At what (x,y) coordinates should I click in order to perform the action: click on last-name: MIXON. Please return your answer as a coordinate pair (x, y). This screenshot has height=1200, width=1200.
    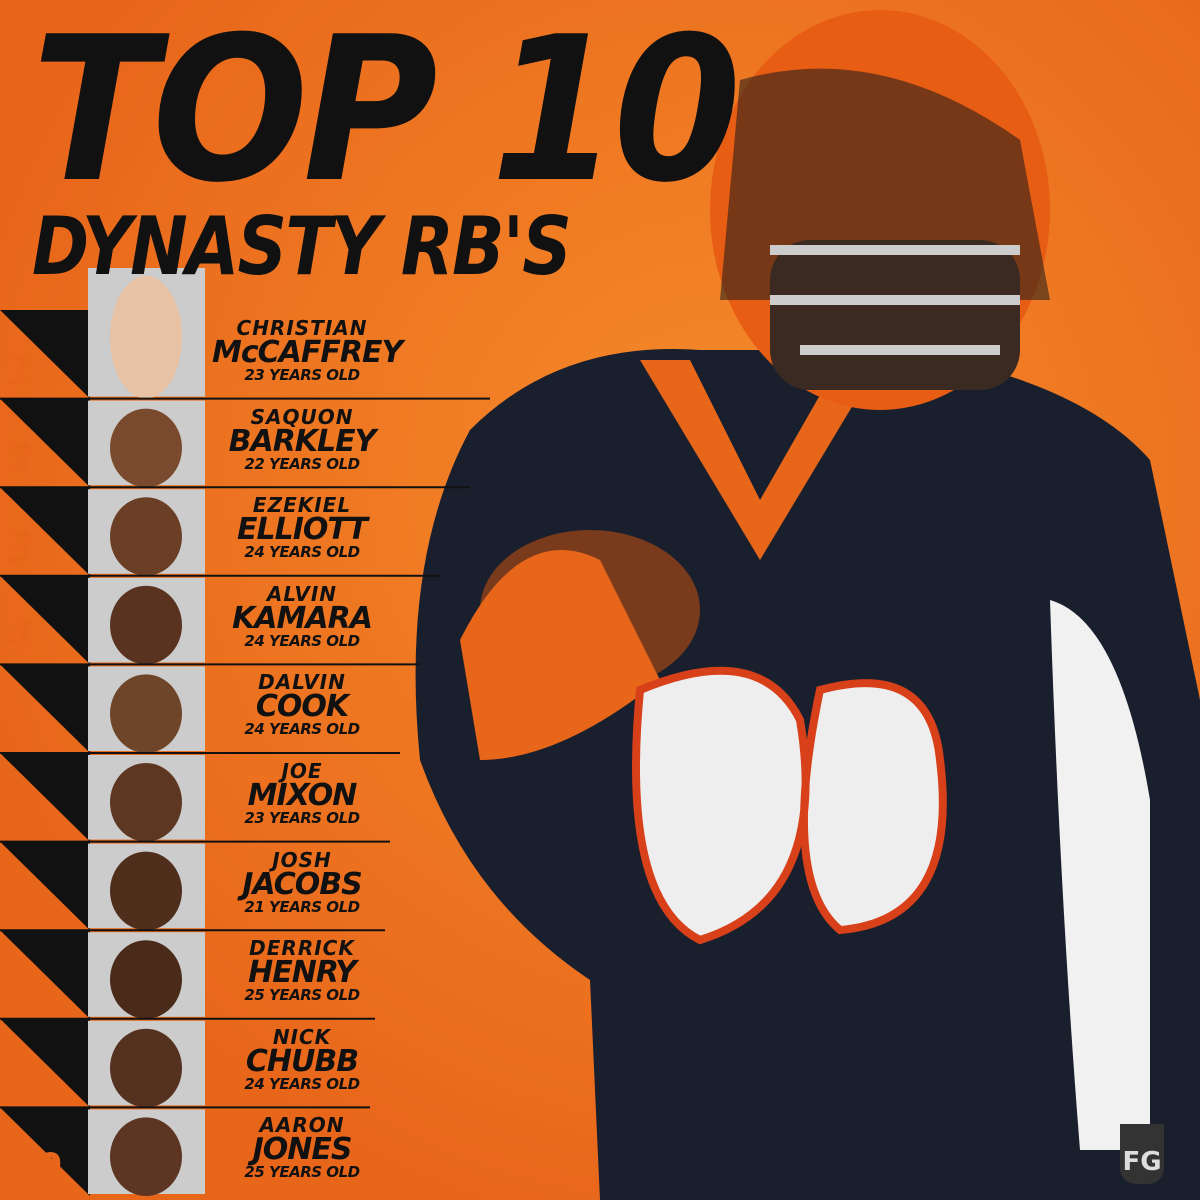
    Looking at the image, I should click on (302, 795).